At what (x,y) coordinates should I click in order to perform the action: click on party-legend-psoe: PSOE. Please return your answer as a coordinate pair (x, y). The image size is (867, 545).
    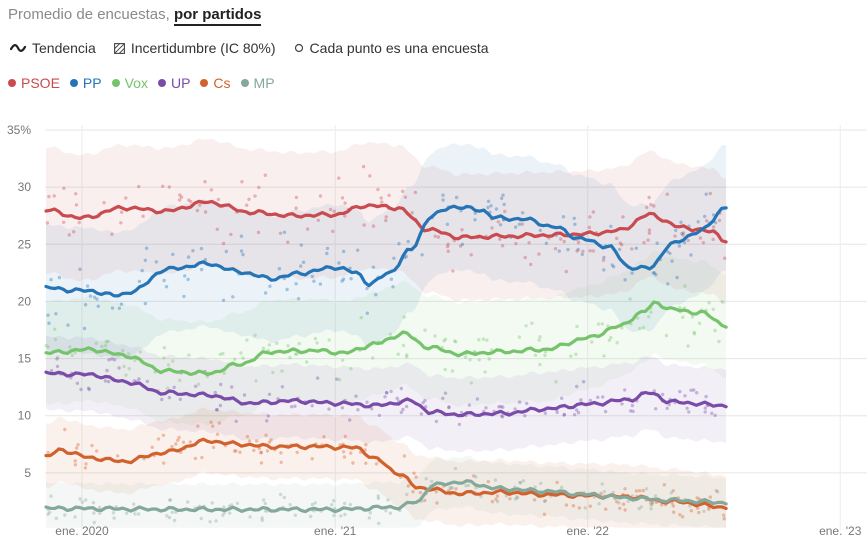
    Looking at the image, I should click on (34, 83).